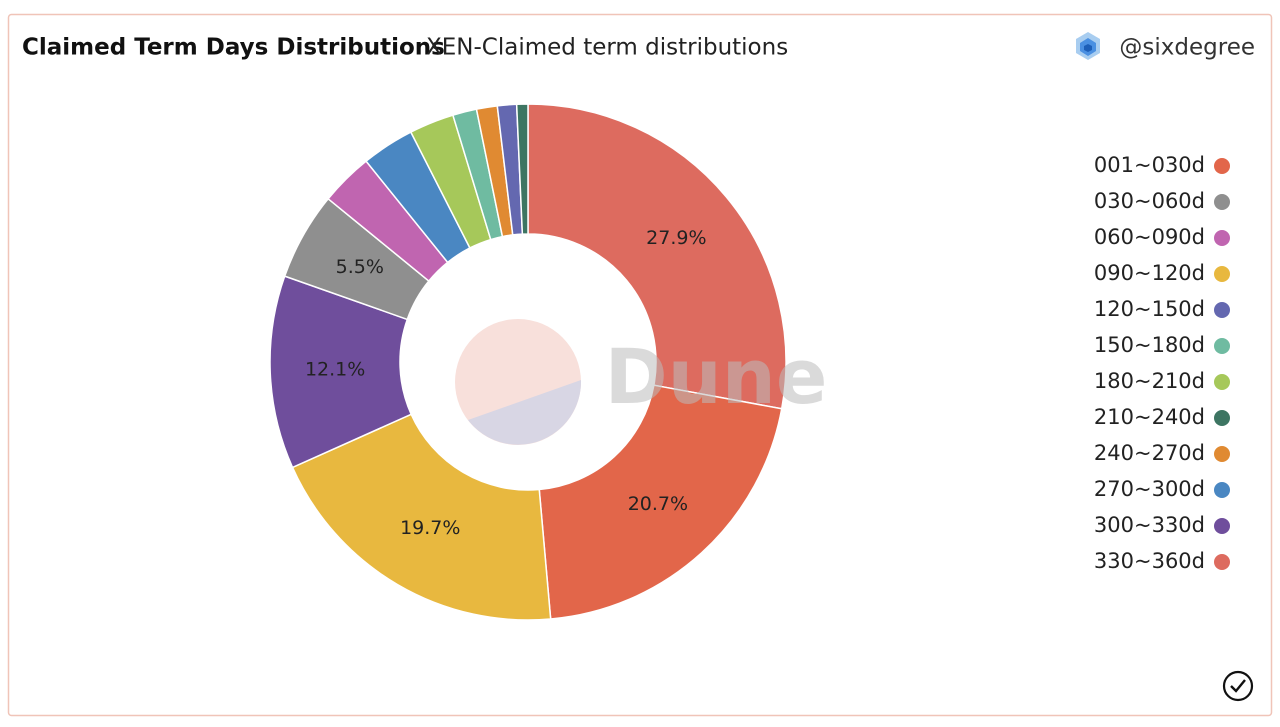 This screenshot has width=1280, height=727. What do you see at coordinates (1187, 48) in the screenshot?
I see `author: @sixdegree` at bounding box center [1187, 48].